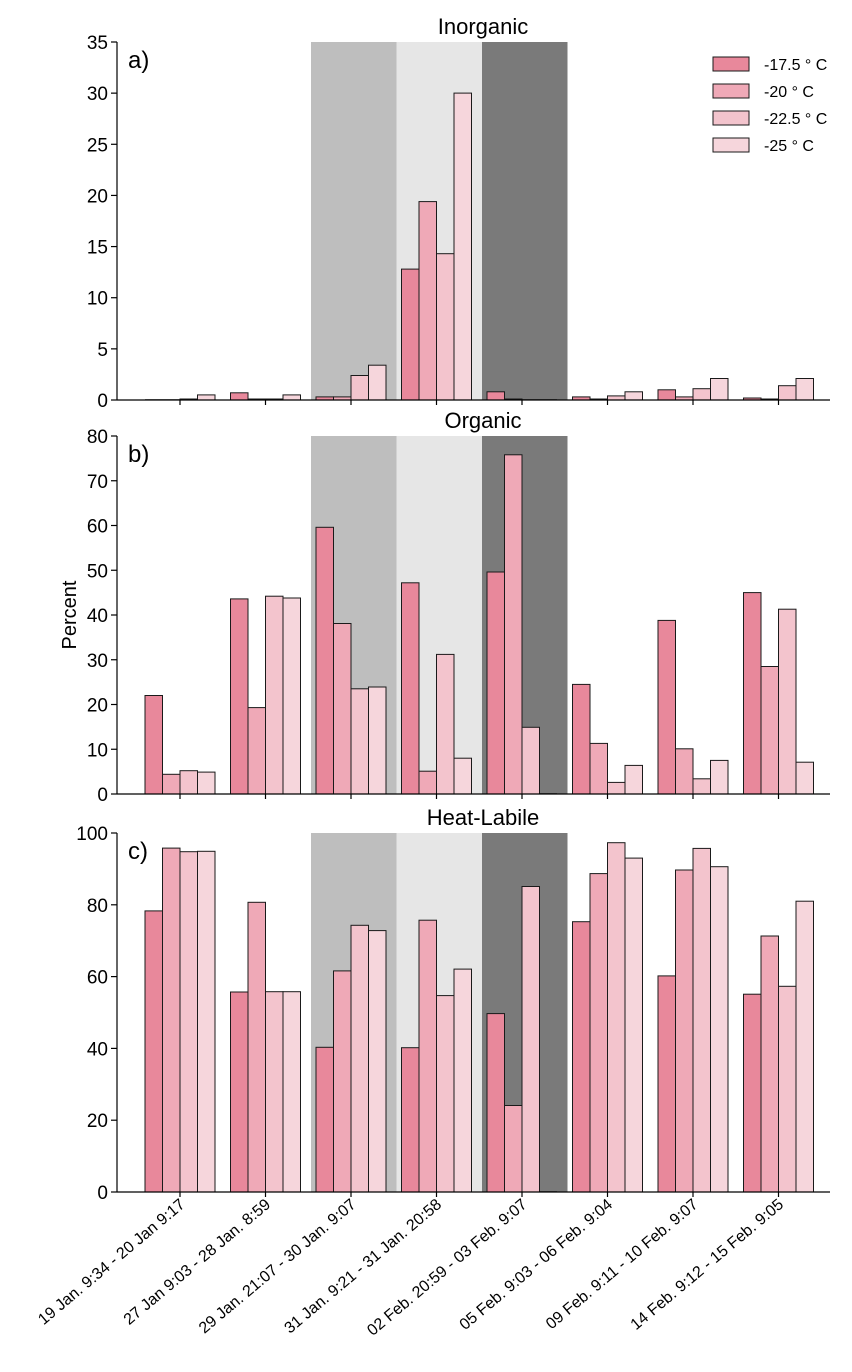 Image resolution: width=852 pixels, height=1372 pixels. Describe the element at coordinates (138, 60) in the screenshot. I see `panel-letter: a)` at that location.